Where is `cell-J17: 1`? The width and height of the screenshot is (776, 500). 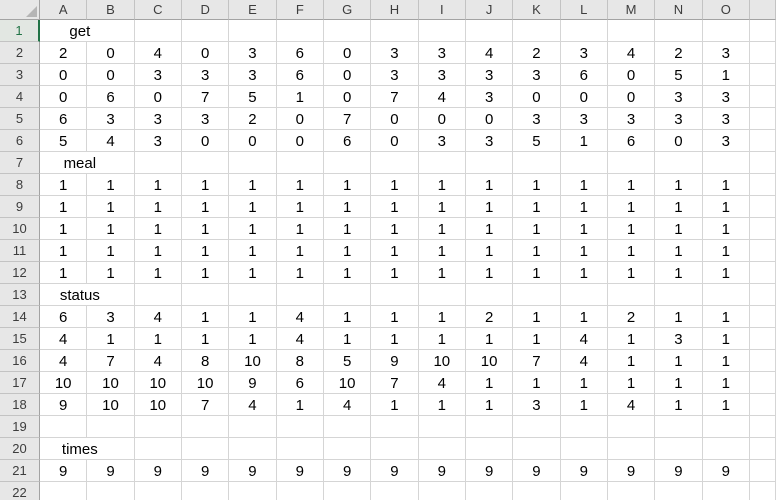 cell-J17: 1 is located at coordinates (489, 383).